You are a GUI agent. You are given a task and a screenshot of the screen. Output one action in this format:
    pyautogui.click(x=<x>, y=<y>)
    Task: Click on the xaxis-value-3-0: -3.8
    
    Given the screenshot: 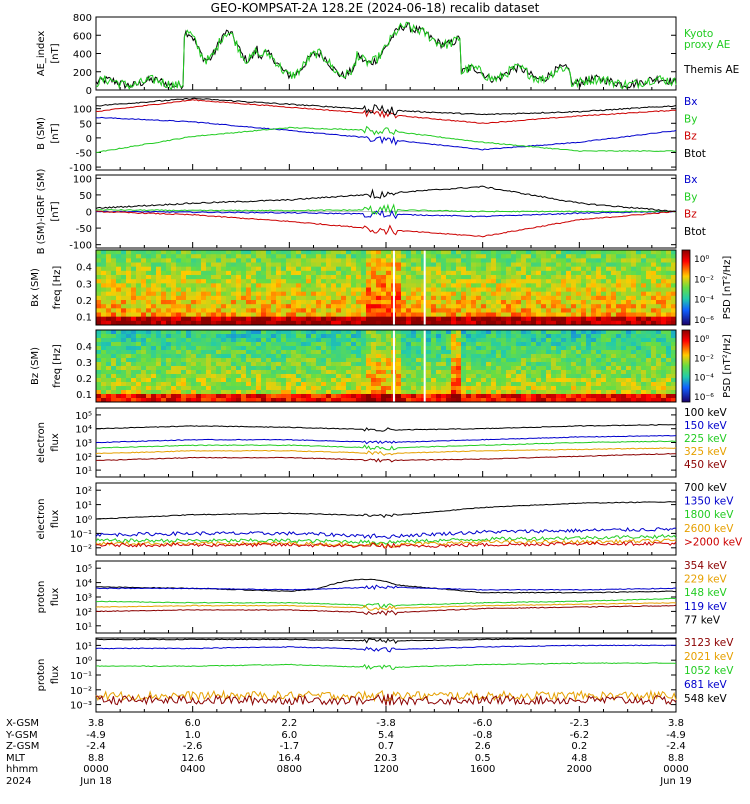 What is the action you would take?
    pyautogui.click(x=386, y=723)
    